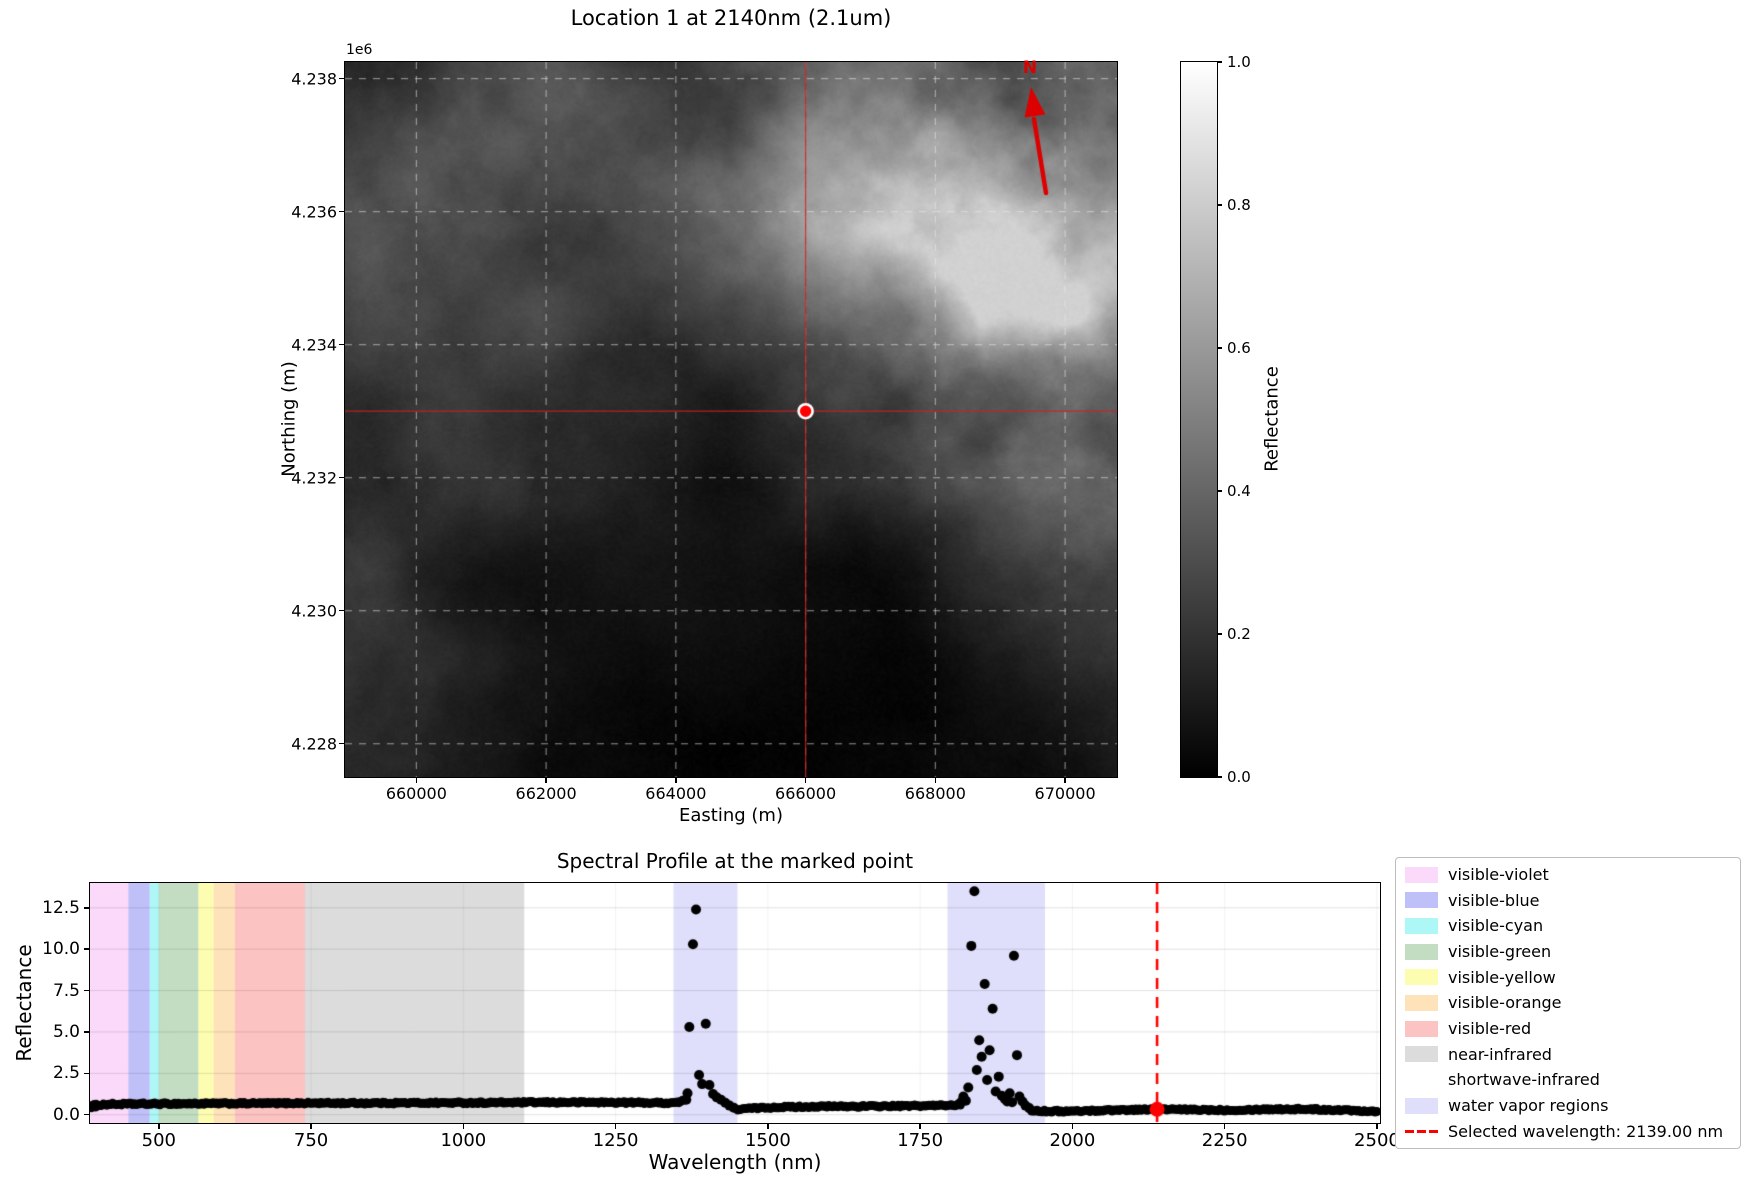 This screenshot has height=1189, width=1750. I want to click on legend-item-visible-green: visible-green, so click(1568, 952).